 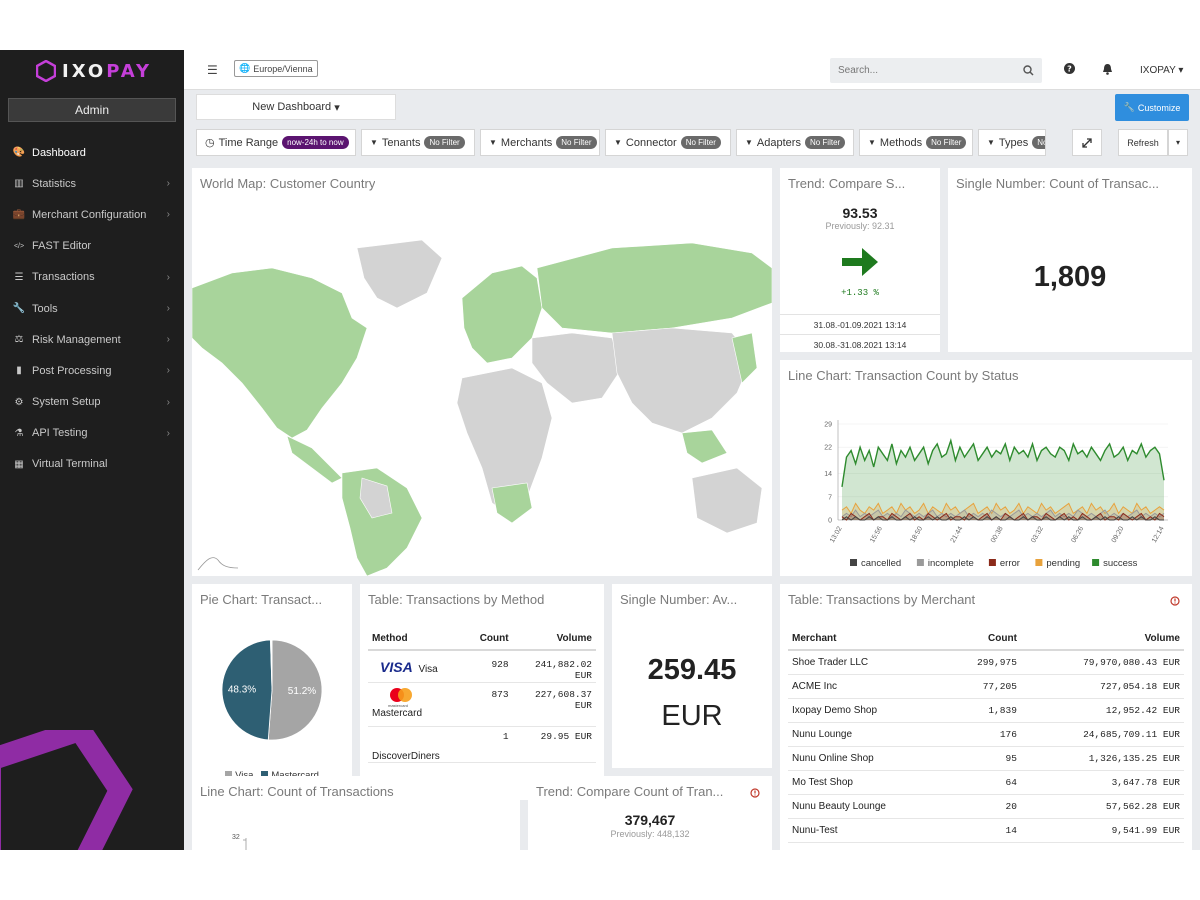 What do you see at coordinates (212, 70) in the screenshot?
I see `menu-toggle-icon: ☰` at bounding box center [212, 70].